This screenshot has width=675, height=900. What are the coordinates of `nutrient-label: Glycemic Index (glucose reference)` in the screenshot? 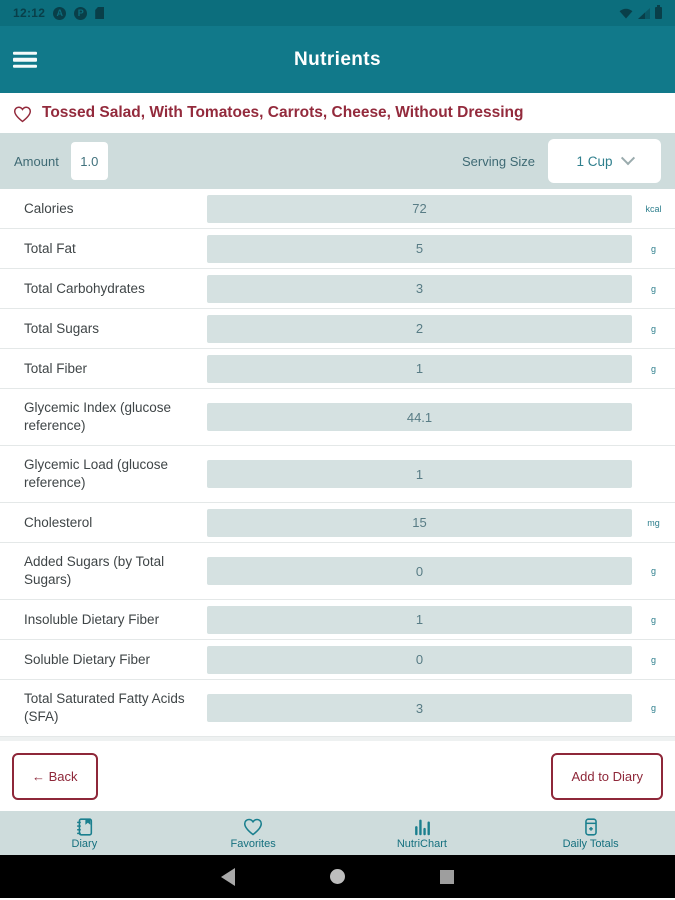 It's located at (98, 416).